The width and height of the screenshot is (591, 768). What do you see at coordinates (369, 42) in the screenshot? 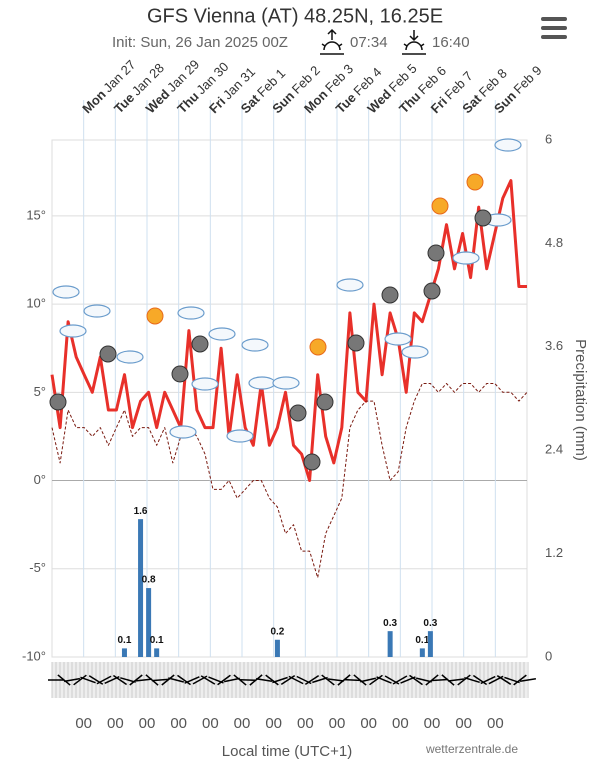
I see `sunrise: 07:34` at bounding box center [369, 42].